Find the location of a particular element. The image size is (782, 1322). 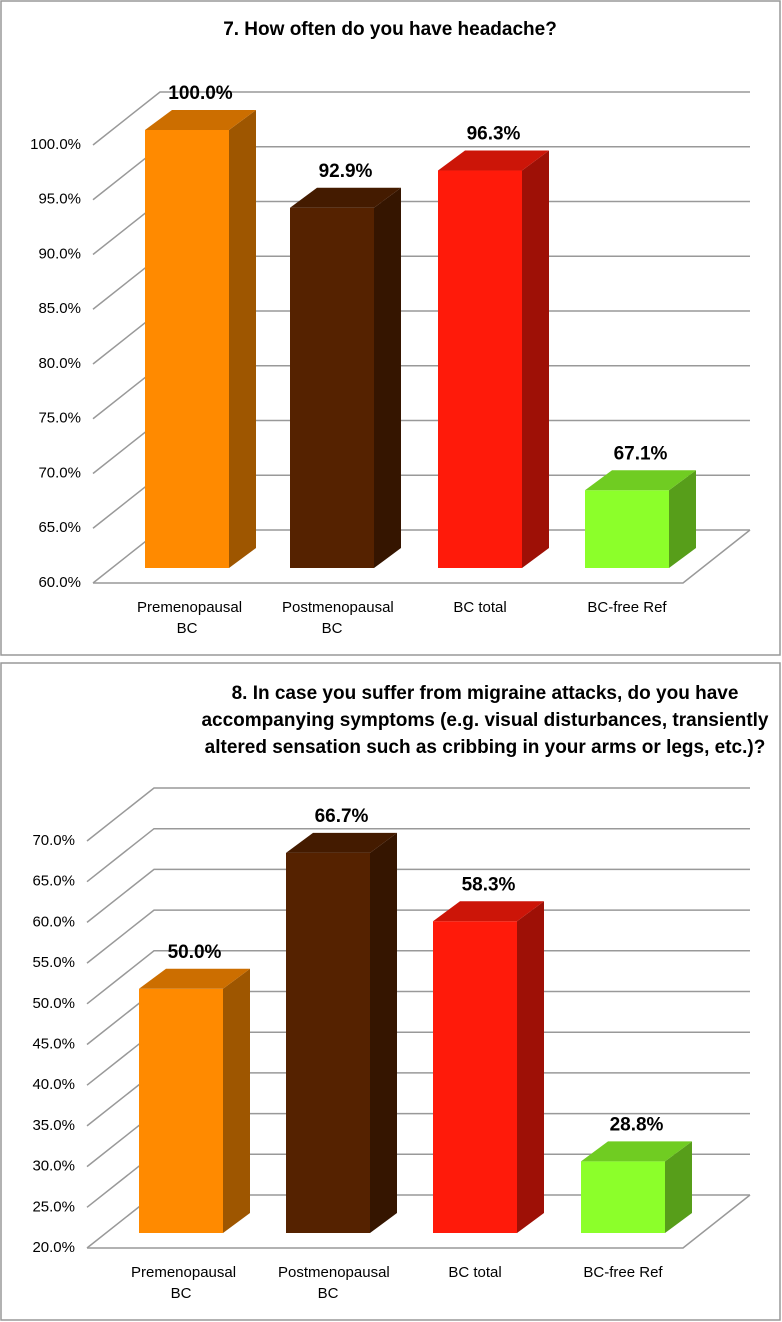

y-tick-label: 85.0% is located at coordinates (59, 308).